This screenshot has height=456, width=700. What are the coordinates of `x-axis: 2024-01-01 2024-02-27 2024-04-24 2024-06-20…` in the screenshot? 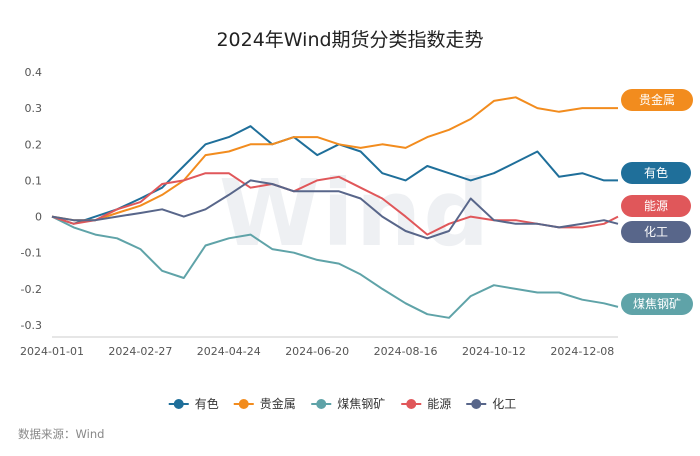 It's located at (319, 347).